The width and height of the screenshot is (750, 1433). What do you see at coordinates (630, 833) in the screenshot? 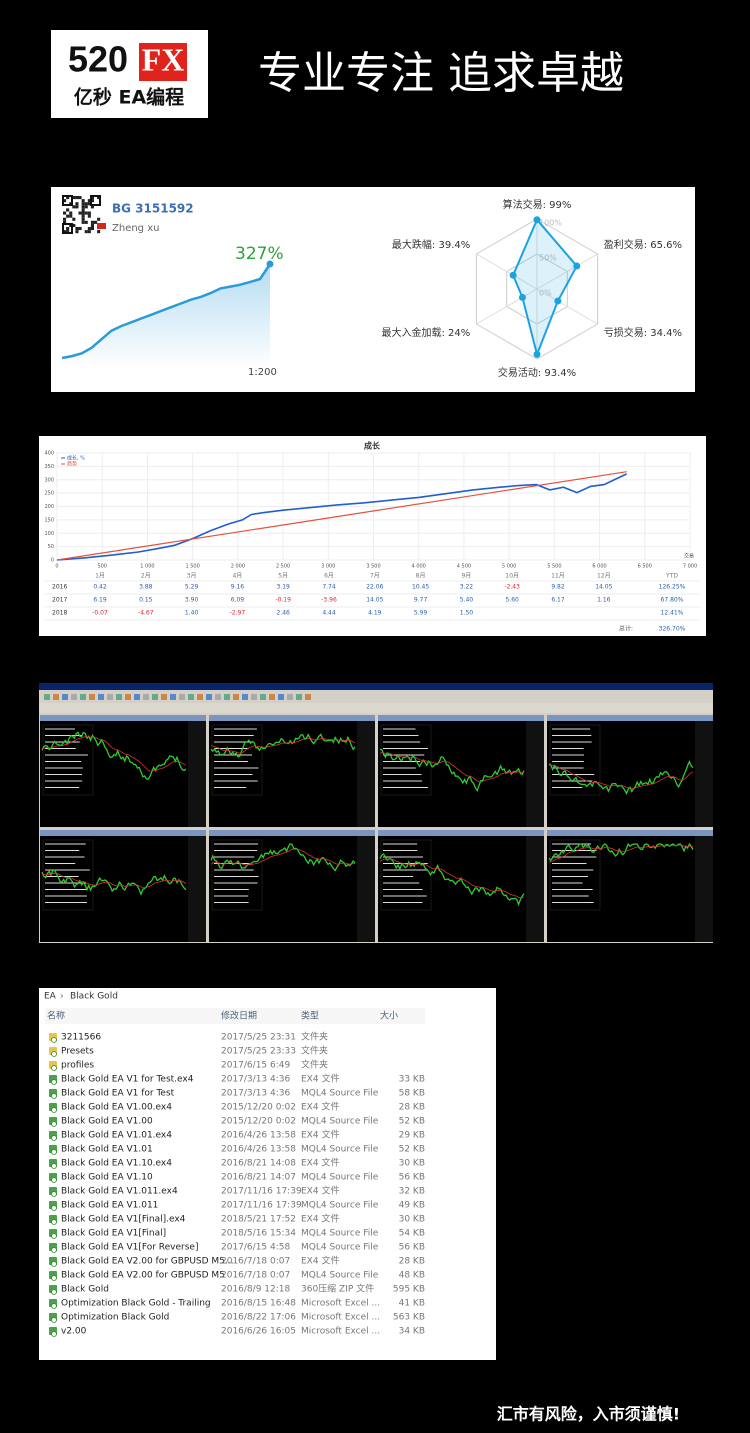
I see `chart-titlebar` at bounding box center [630, 833].